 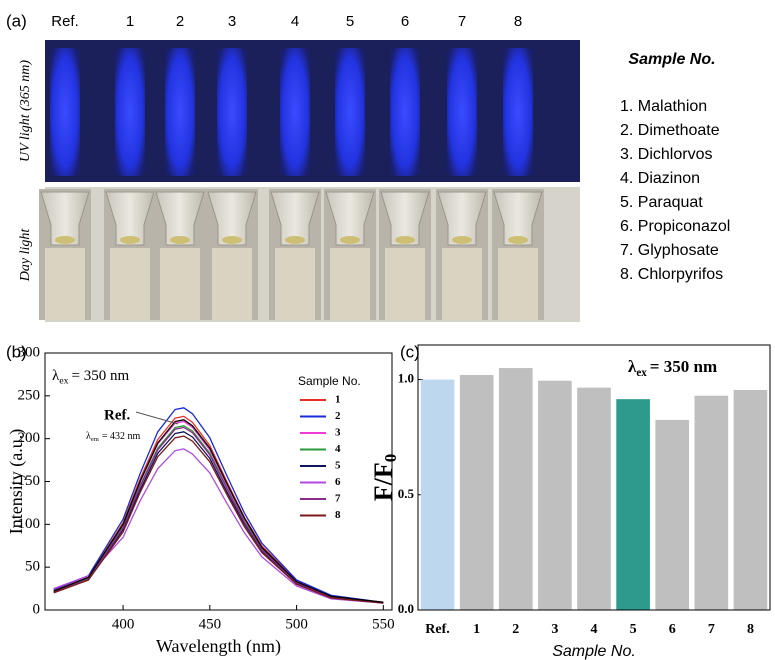 What do you see at coordinates (406, 378) in the screenshot?
I see `y-tick-label: 1.0` at bounding box center [406, 378].